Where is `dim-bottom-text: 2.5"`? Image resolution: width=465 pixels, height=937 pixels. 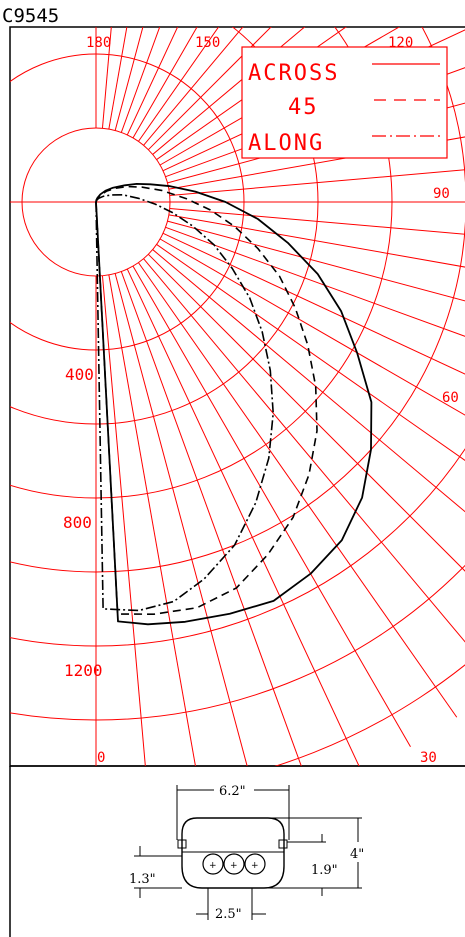 dim-bottom-text: 2.5" is located at coordinates (228, 914).